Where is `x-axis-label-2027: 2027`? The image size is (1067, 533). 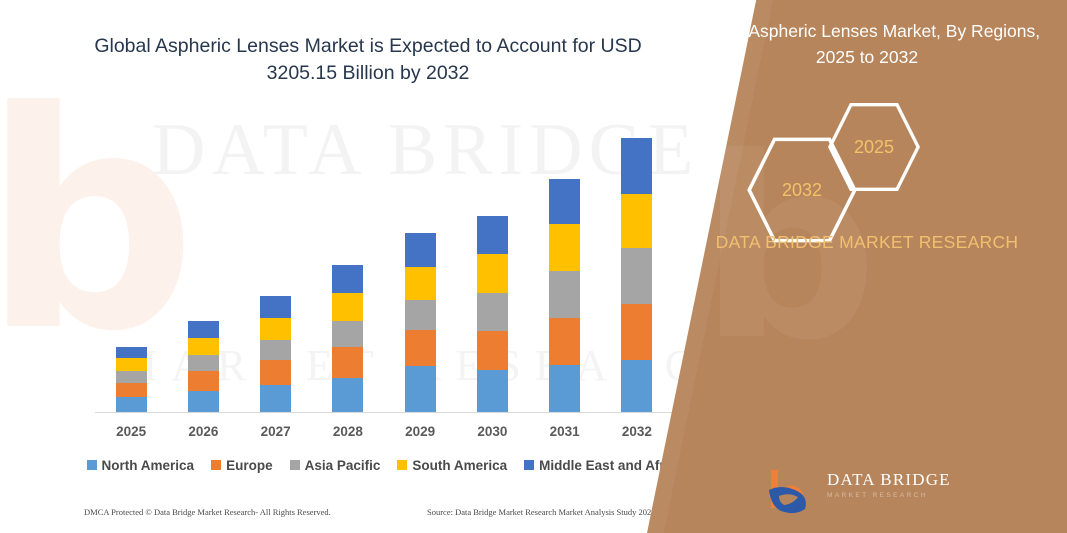 x-axis-label-2027: 2027 is located at coordinates (275, 431).